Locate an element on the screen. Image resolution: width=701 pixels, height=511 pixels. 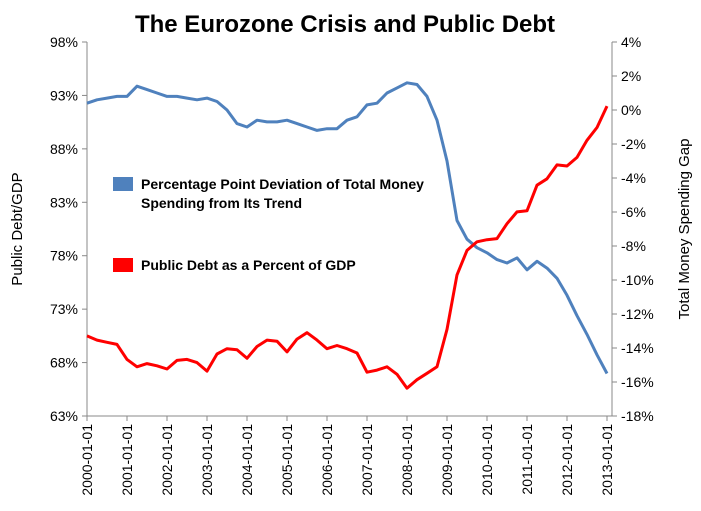
y2-tick-label: -16% is located at coordinates (637, 382).